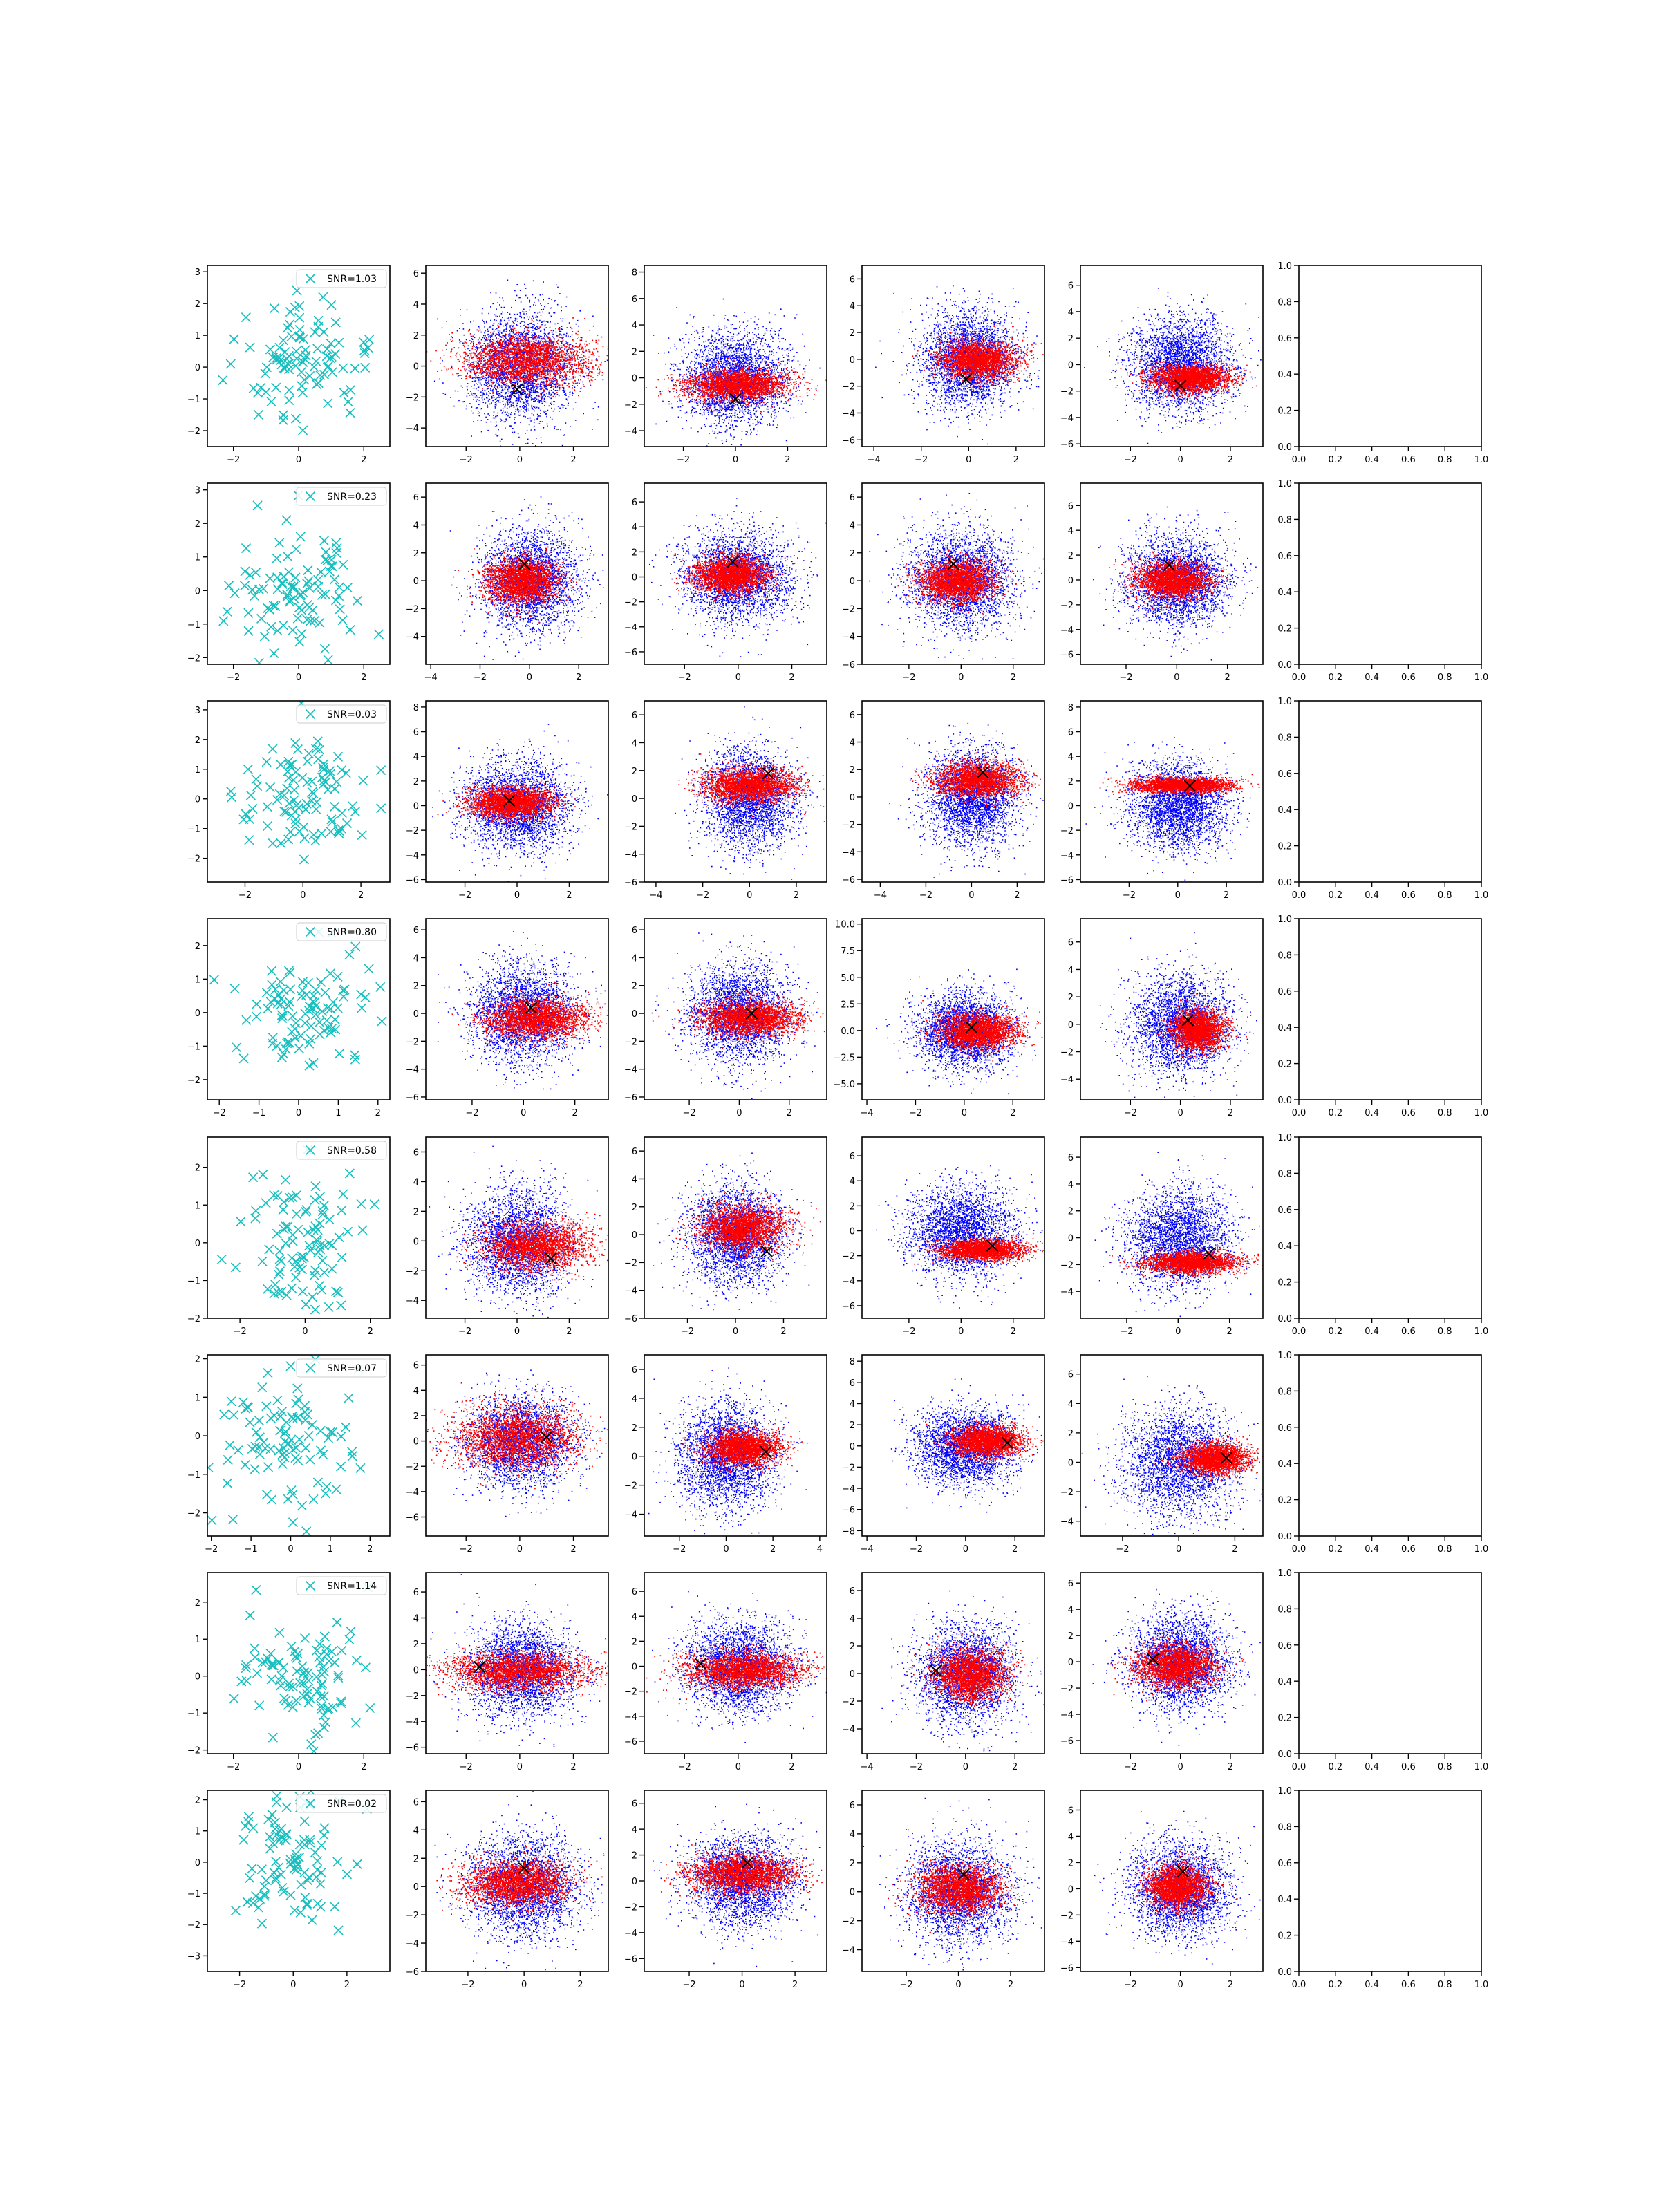  Describe the element at coordinates (341, 1586) in the screenshot. I see `legend: SNR=1.14` at that location.